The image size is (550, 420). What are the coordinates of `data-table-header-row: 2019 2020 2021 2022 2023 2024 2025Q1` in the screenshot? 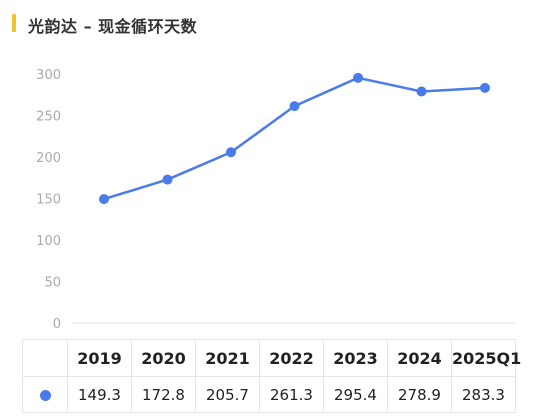 It's located at (271, 358).